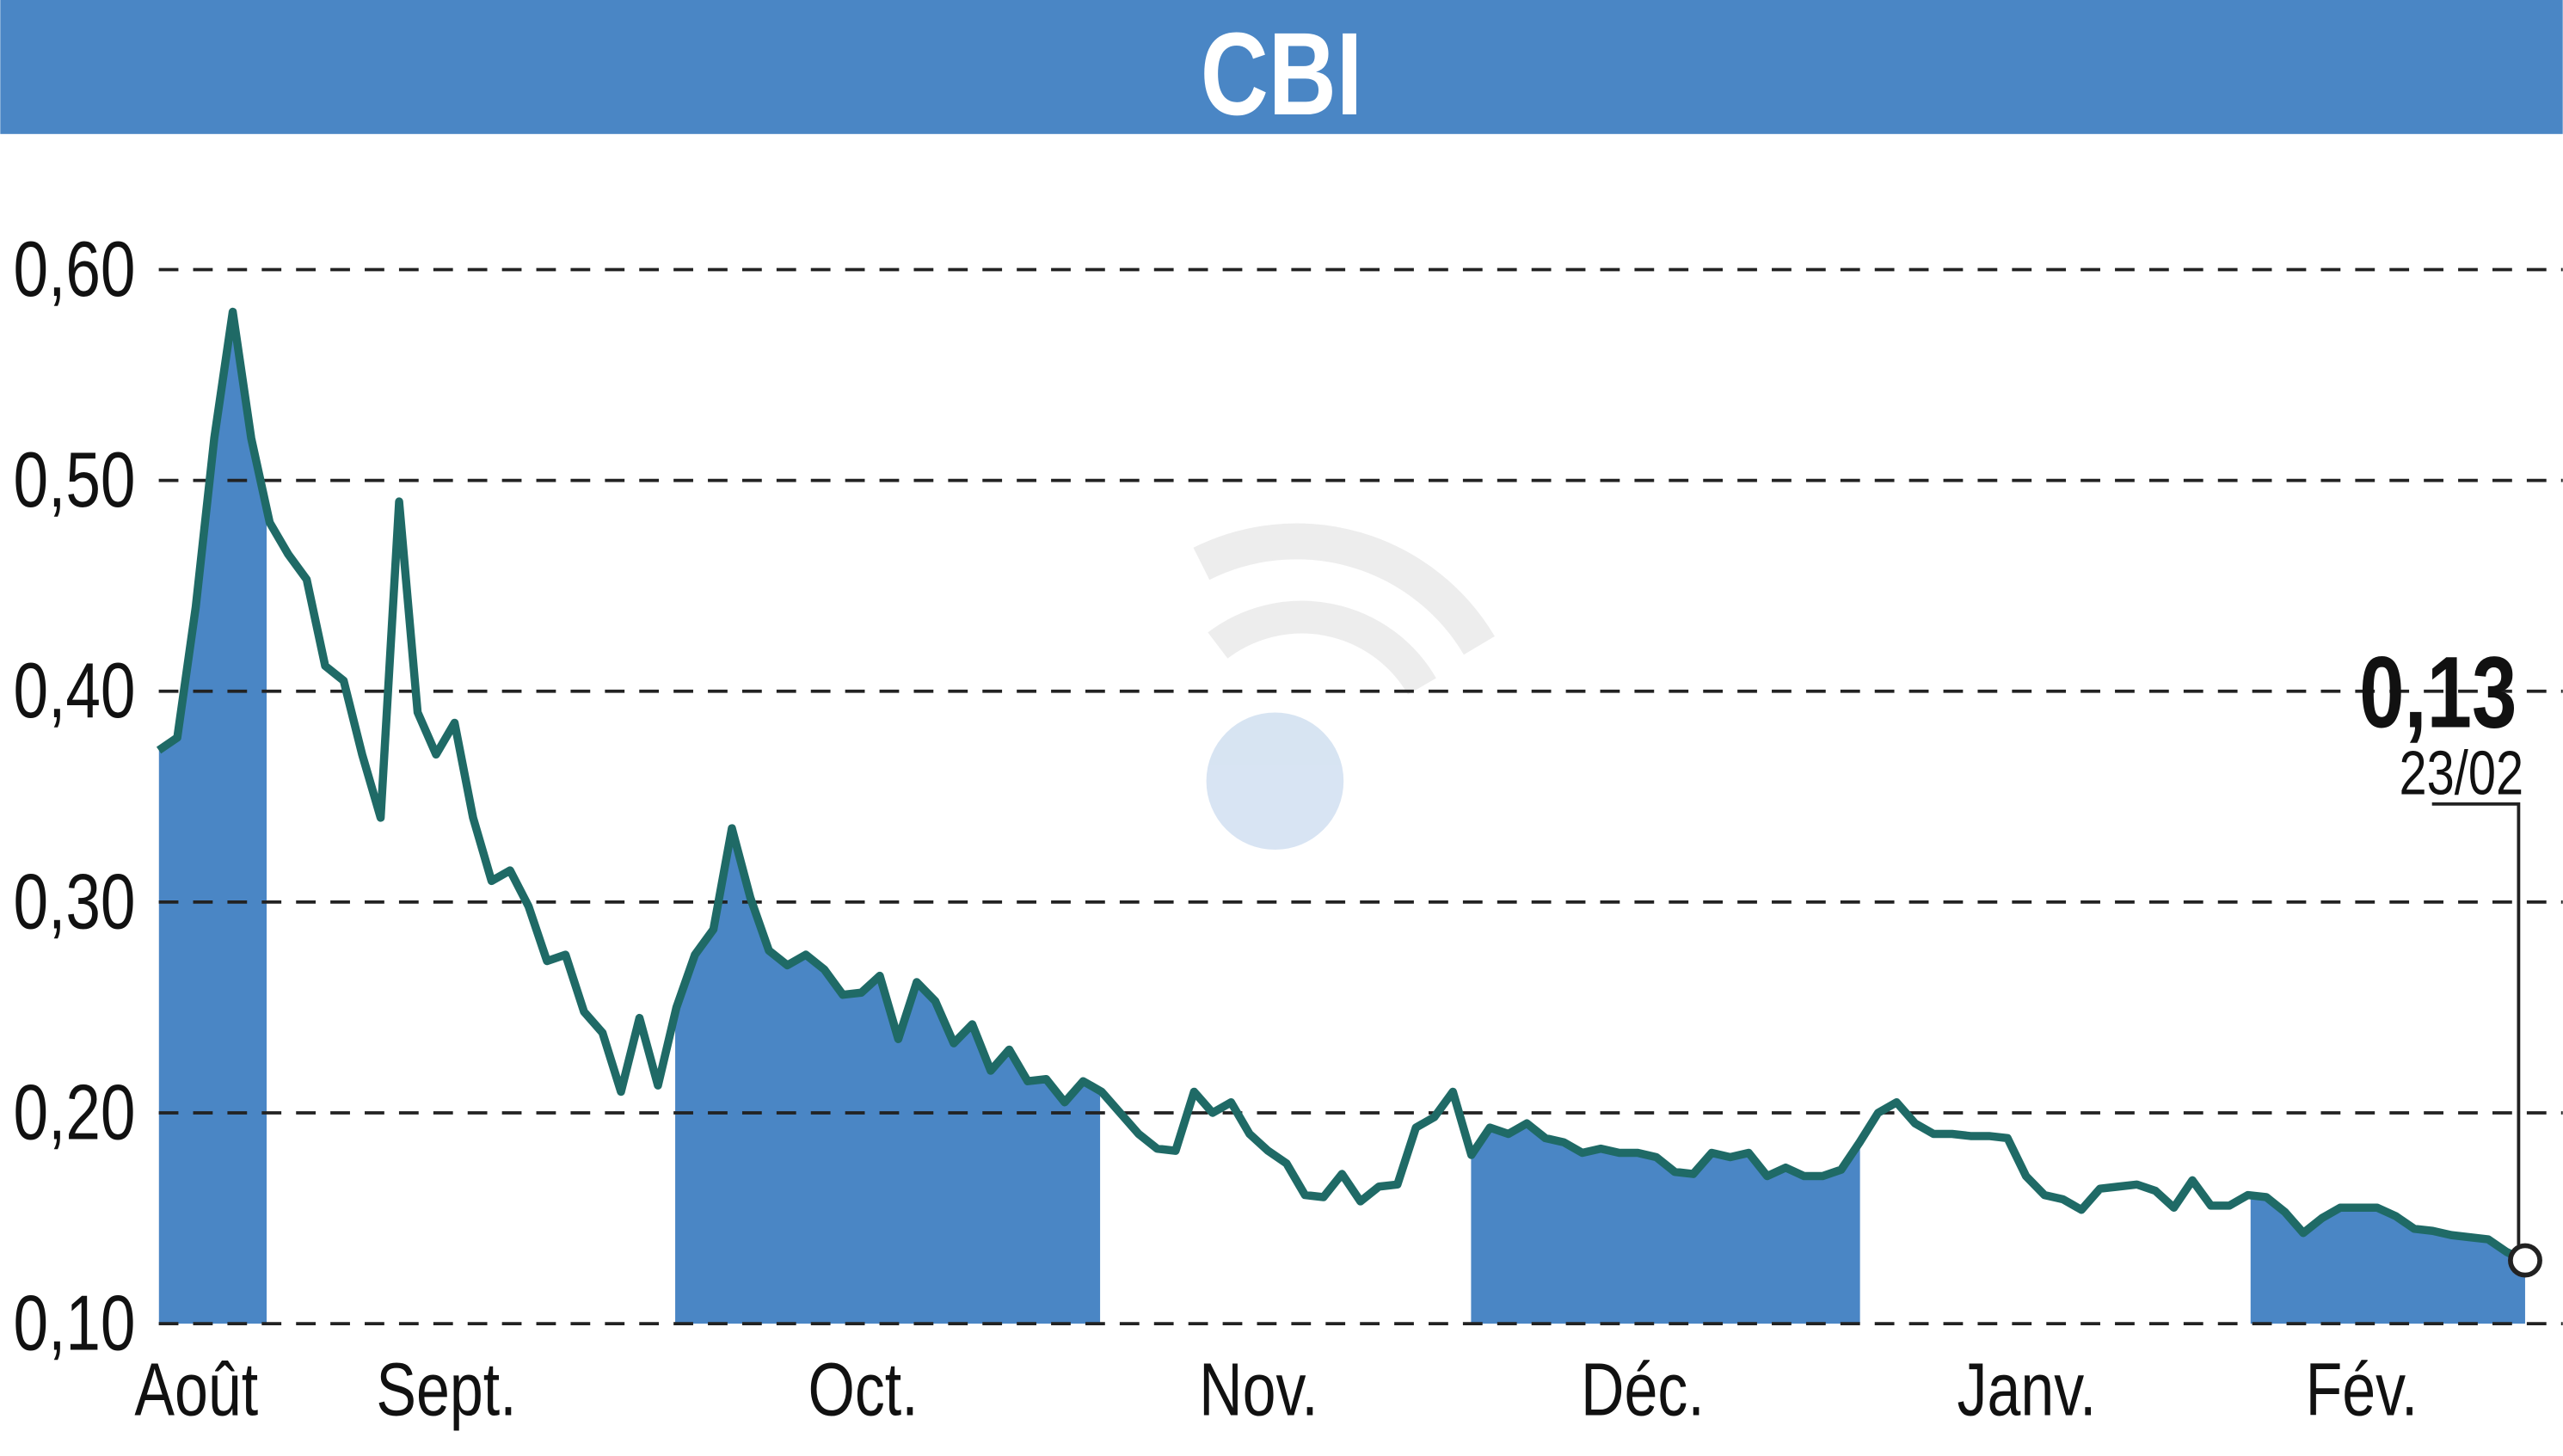 The width and height of the screenshot is (2563, 1456). What do you see at coordinates (75, 1113) in the screenshot?
I see `y-tick-label: 0,20` at bounding box center [75, 1113].